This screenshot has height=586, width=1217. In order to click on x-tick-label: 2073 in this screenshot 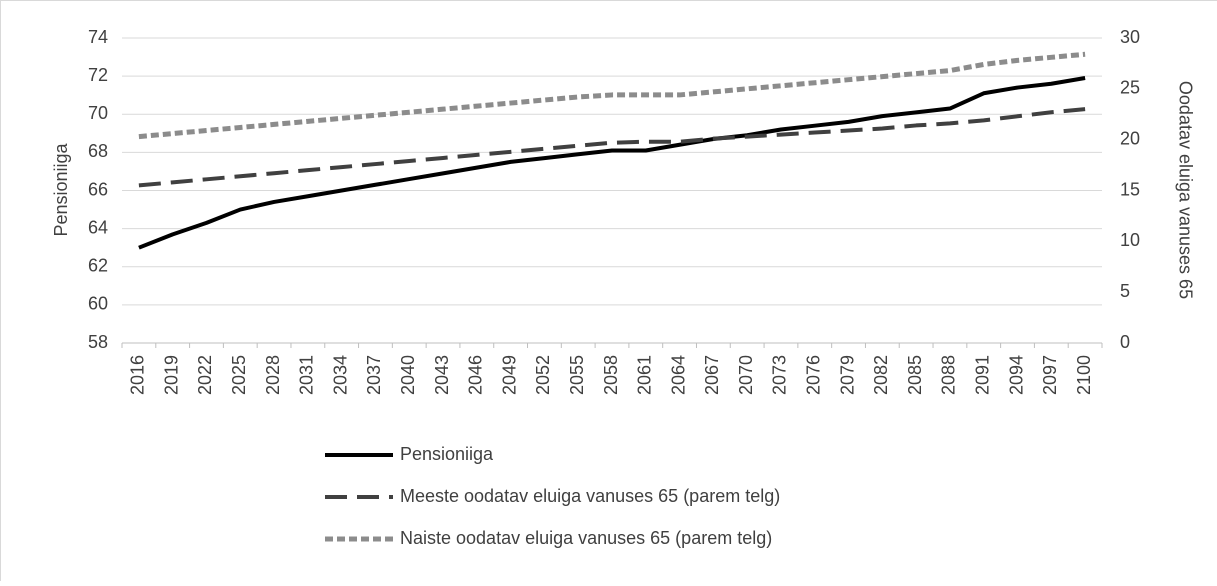, I will do `click(780, 375)`.